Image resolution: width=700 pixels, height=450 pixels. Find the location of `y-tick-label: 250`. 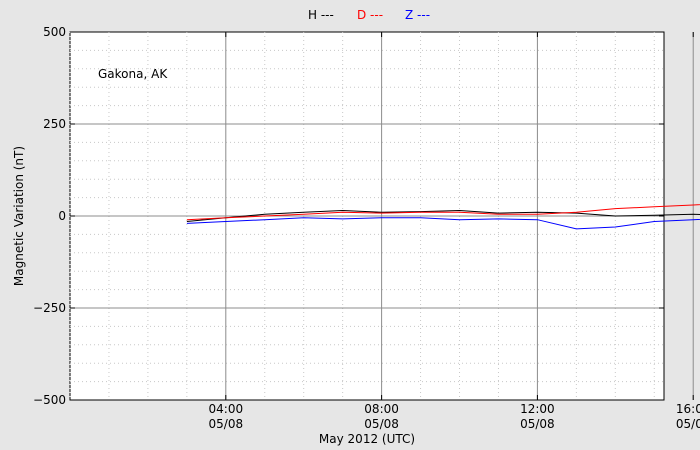

y-tick-label: 250 is located at coordinates (54, 124).